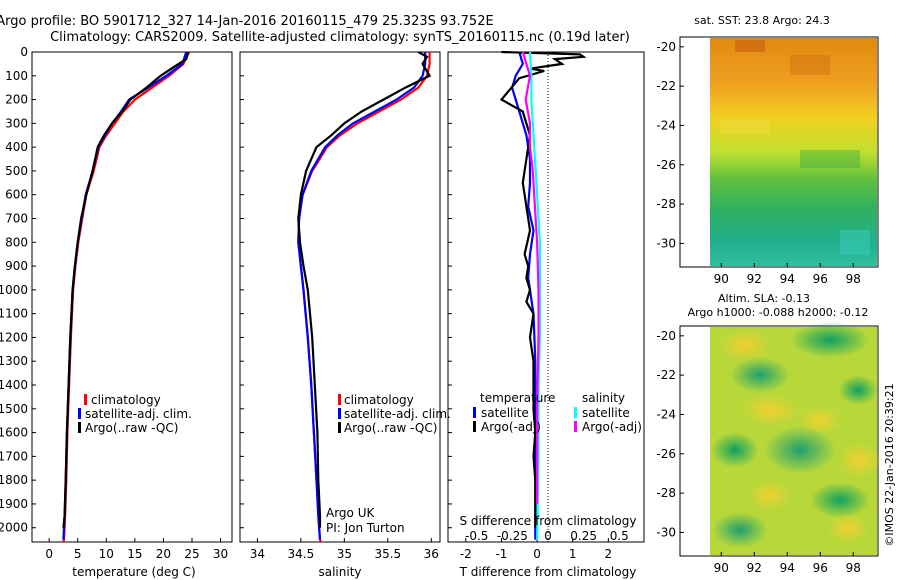 The image size is (900, 580). Describe the element at coordinates (16, 219) in the screenshot. I see `depth-tick-label: 700` at that location.